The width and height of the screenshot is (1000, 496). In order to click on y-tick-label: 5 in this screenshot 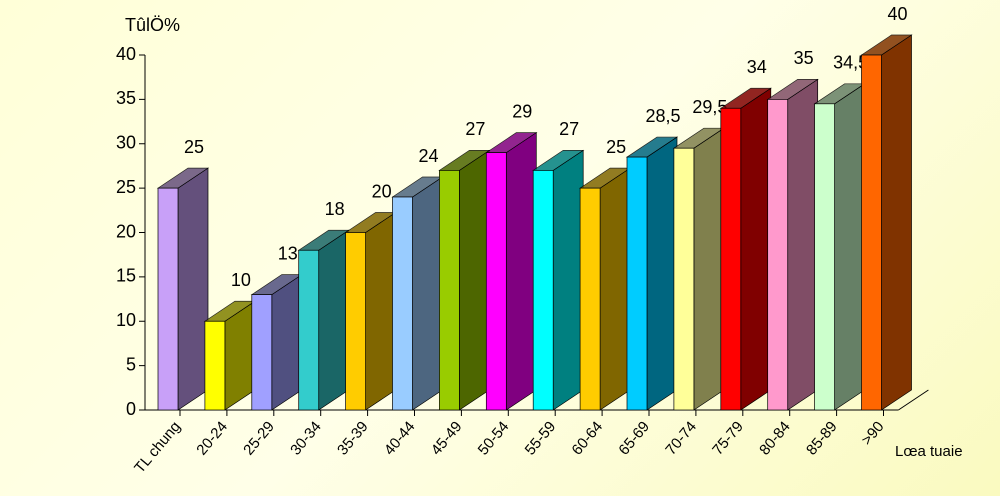, I will do `click(131, 364)`.